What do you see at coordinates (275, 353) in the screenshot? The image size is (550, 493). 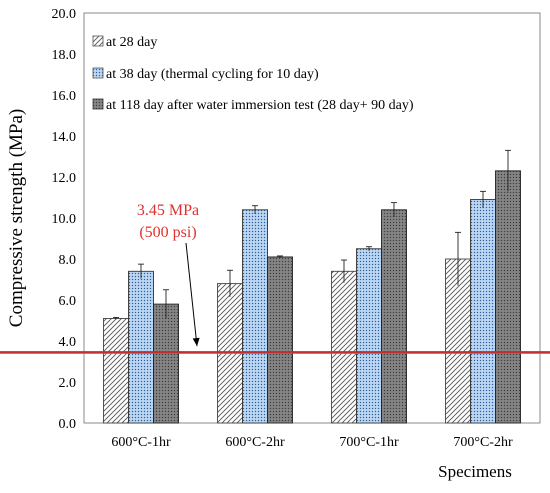 I see `reference-line-group` at bounding box center [275, 353].